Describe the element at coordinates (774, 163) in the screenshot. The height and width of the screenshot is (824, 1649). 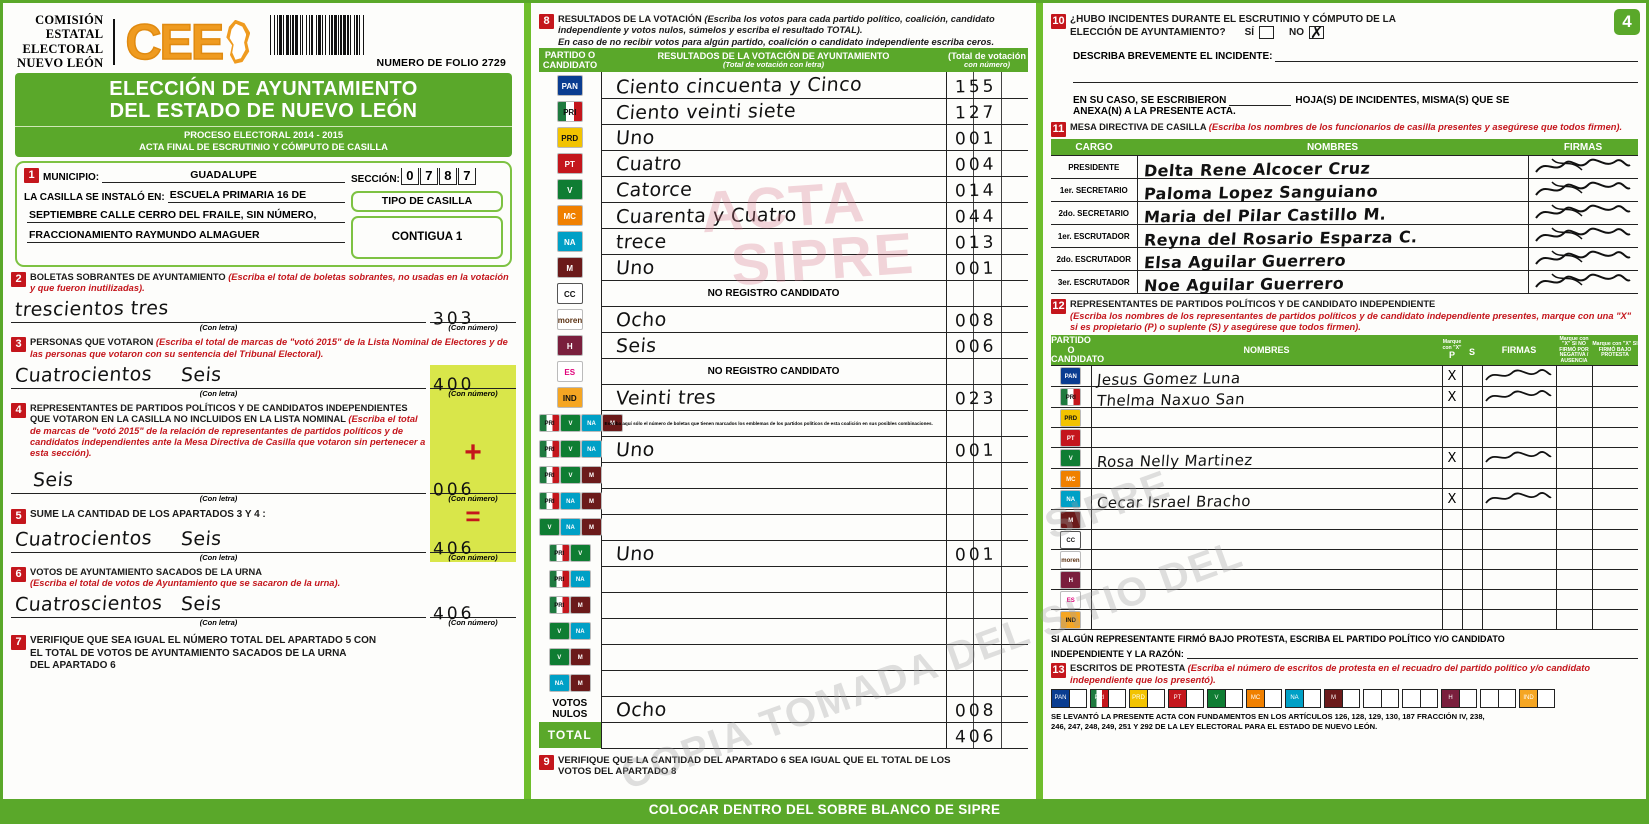
I see `results-row-letter: Cuatro` at that location.